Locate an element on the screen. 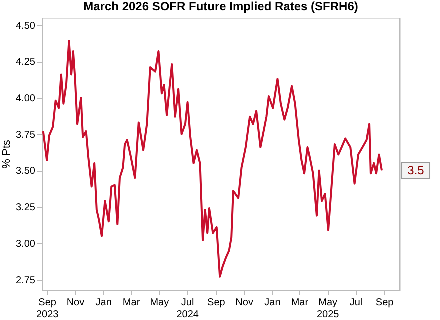 The height and width of the screenshot is (320, 440). y-tick-label: 2.75 is located at coordinates (26, 280).